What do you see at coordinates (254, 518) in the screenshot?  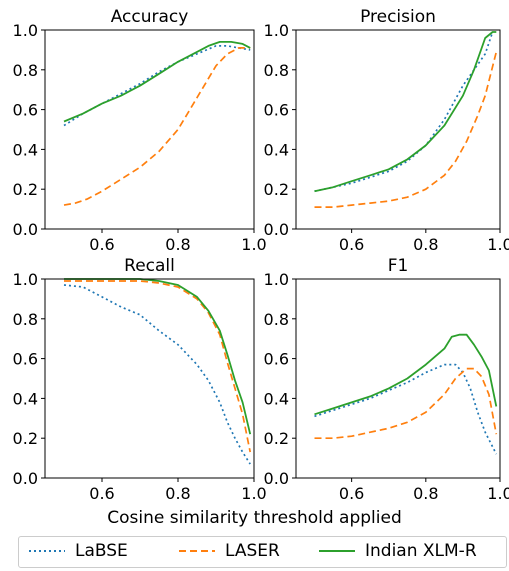 I see `x-axis-label: Cosine similarity threshold applied` at bounding box center [254, 518].